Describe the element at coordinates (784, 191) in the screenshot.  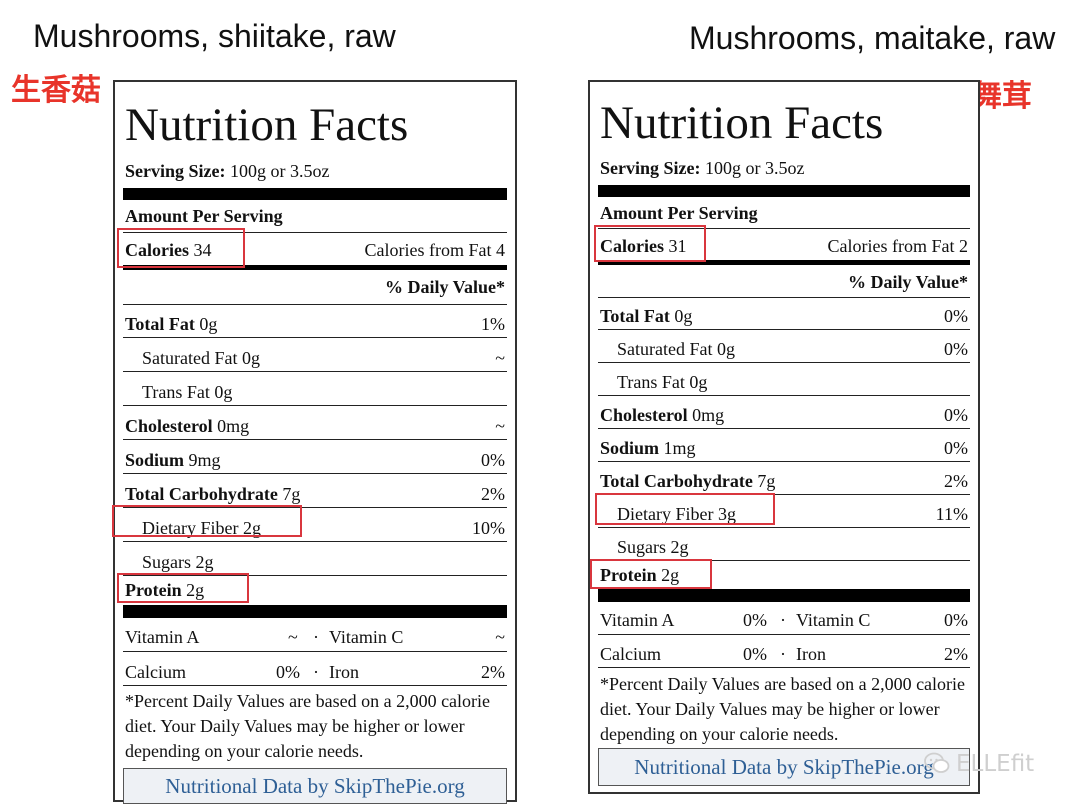
I see `right-thick-divider` at that location.